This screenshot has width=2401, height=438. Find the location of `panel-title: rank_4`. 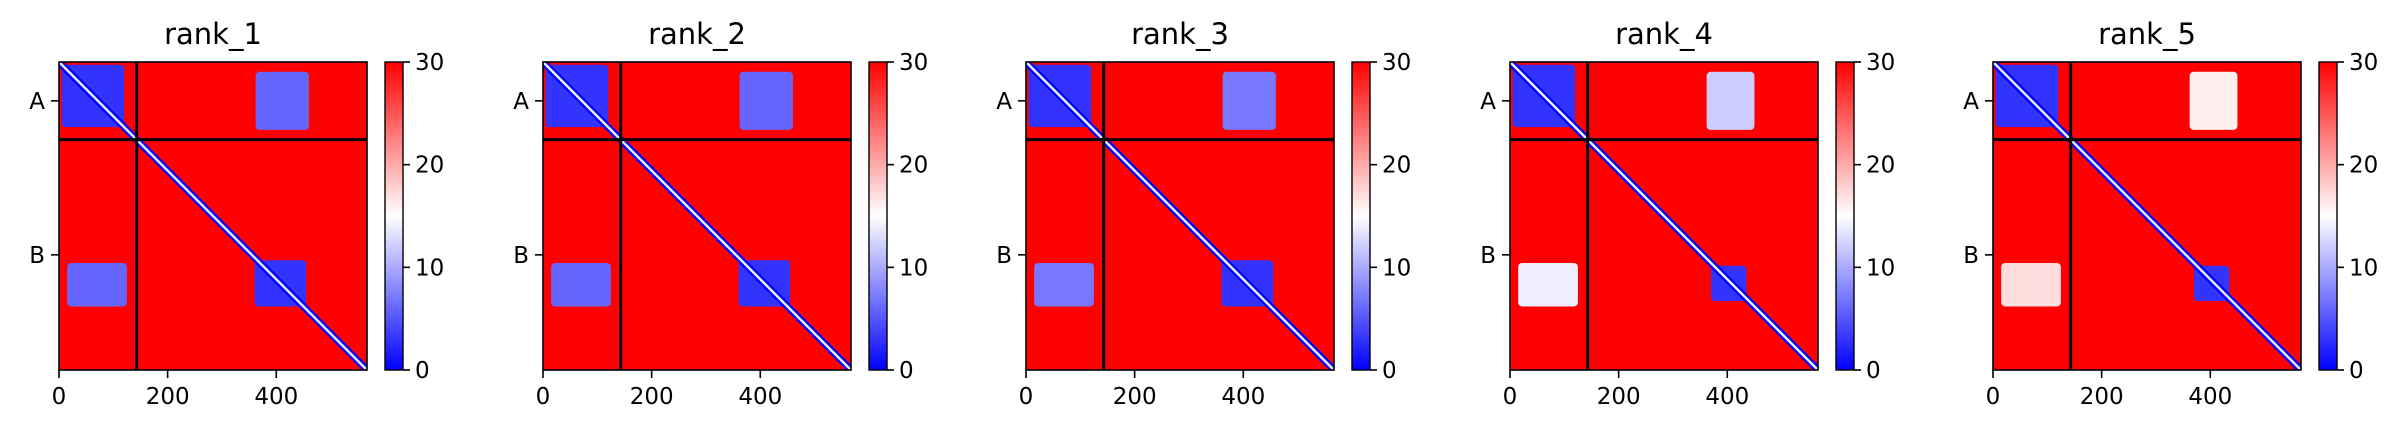

panel-title: rank_4 is located at coordinates (1664, 34).